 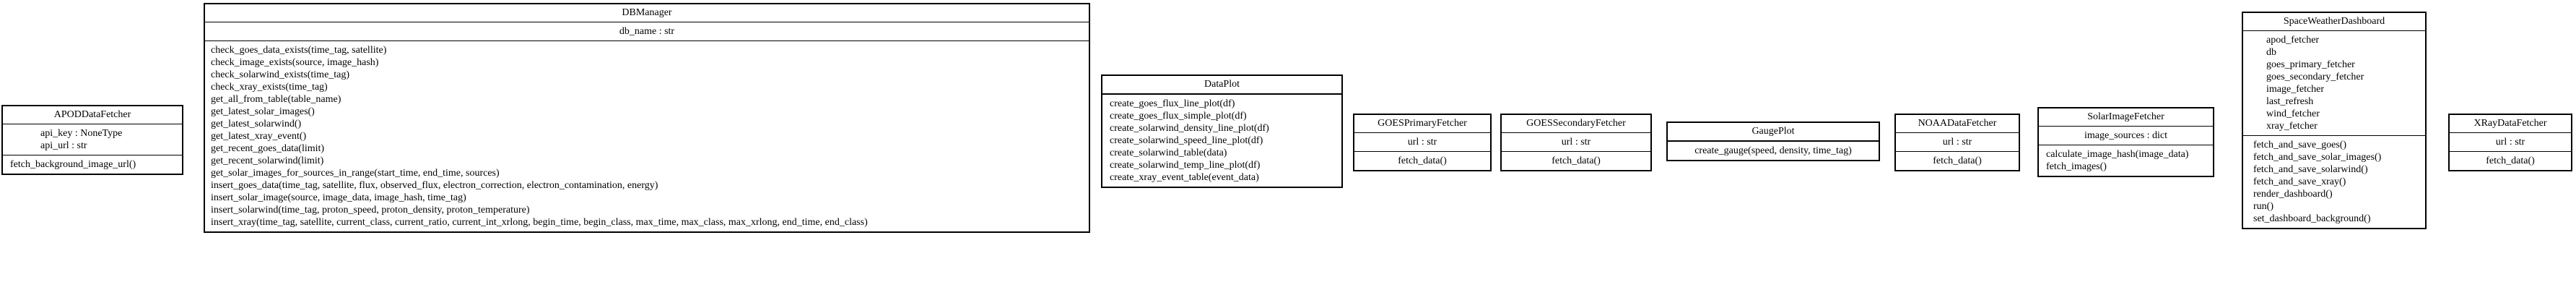 I want to click on method: run(), so click(x=2263, y=207).